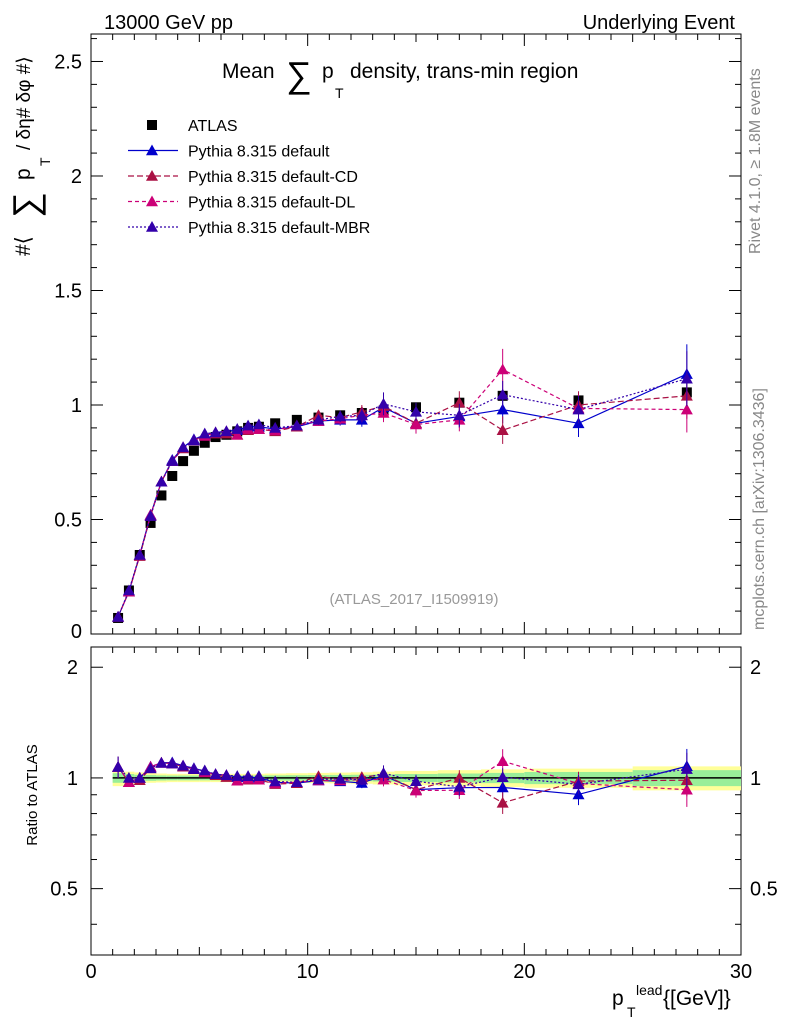 The width and height of the screenshot is (786, 1024). What do you see at coordinates (25, 205) in the screenshot?
I see `ylabel-sum: ∑` at bounding box center [25, 205].